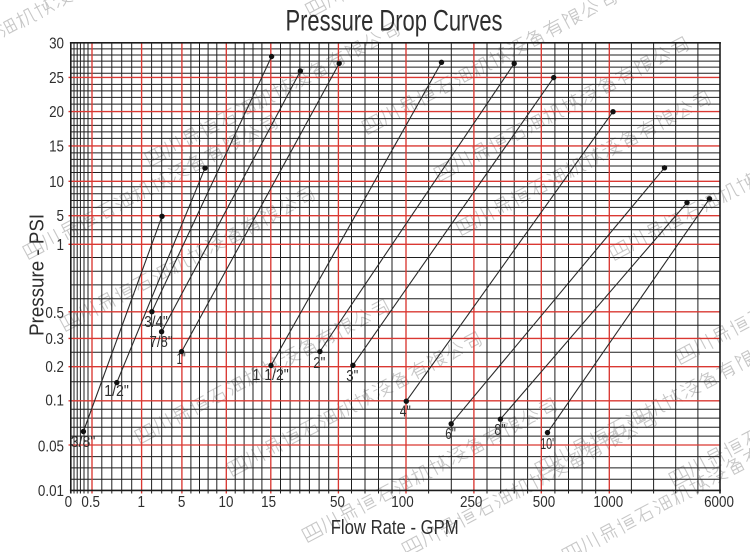 This screenshot has width=750, height=552. Describe the element at coordinates (271, 375) in the screenshot. I see `svg-text: 1 1/2"` at that location.